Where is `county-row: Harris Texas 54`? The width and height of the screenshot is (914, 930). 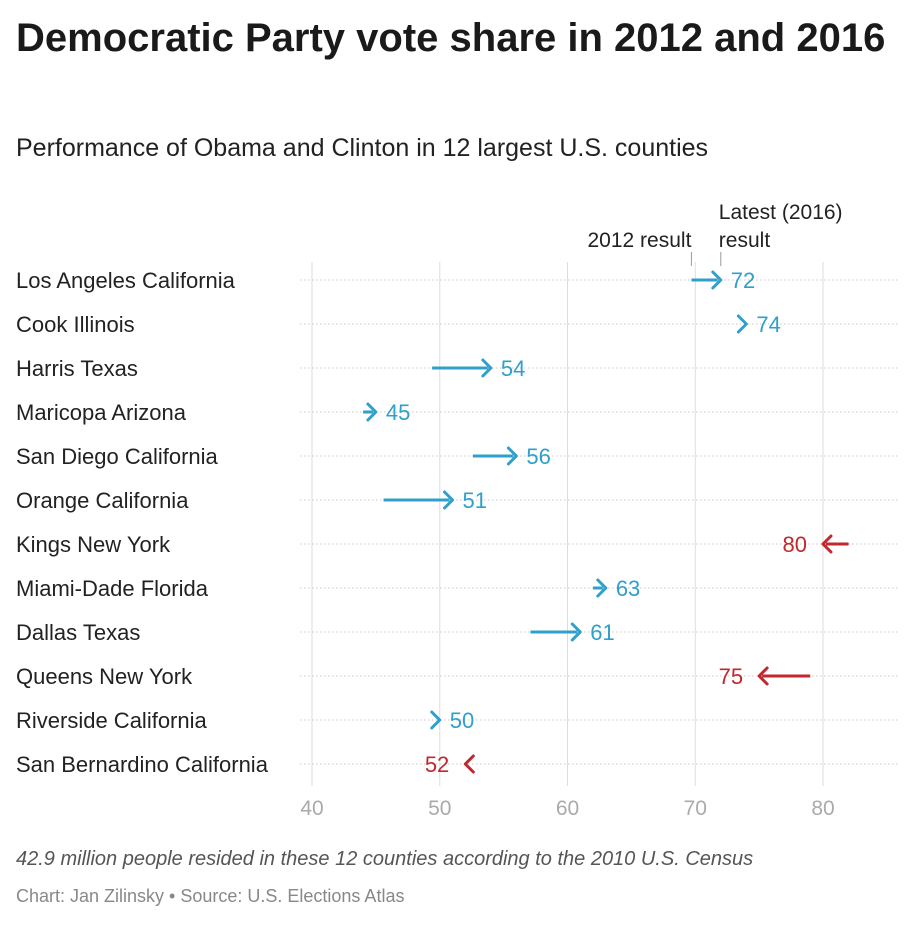
county-row: Harris Texas 54 is located at coordinates (457, 368).